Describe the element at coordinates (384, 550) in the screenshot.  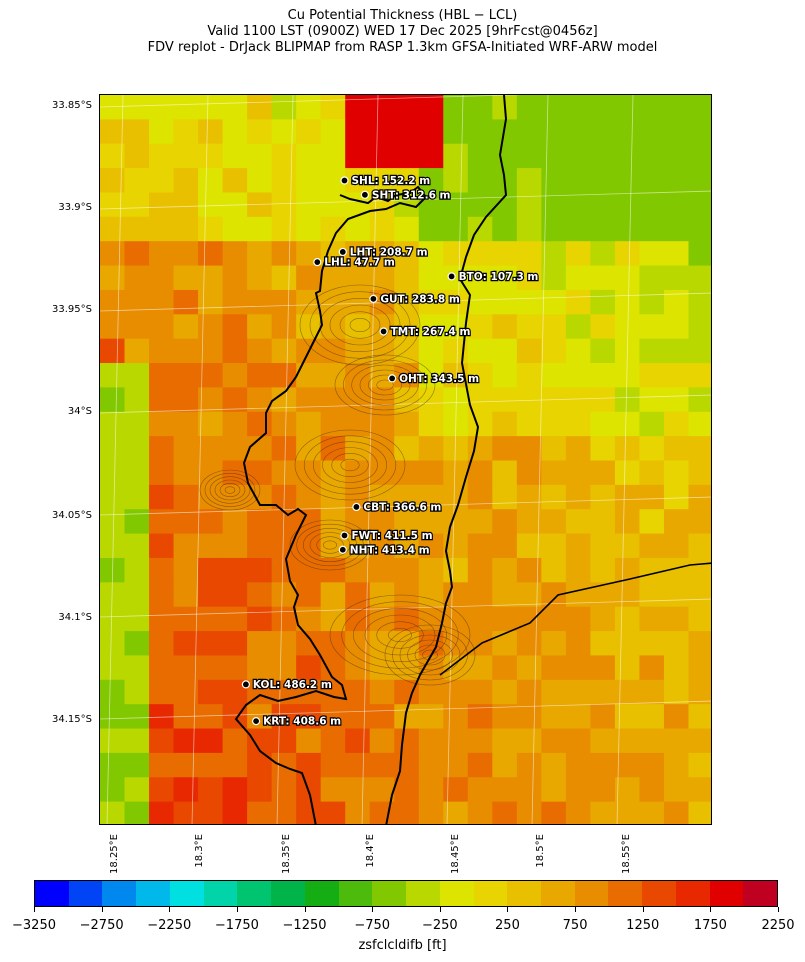
I see `station-nht: NHT: 413.4 m` at that location.